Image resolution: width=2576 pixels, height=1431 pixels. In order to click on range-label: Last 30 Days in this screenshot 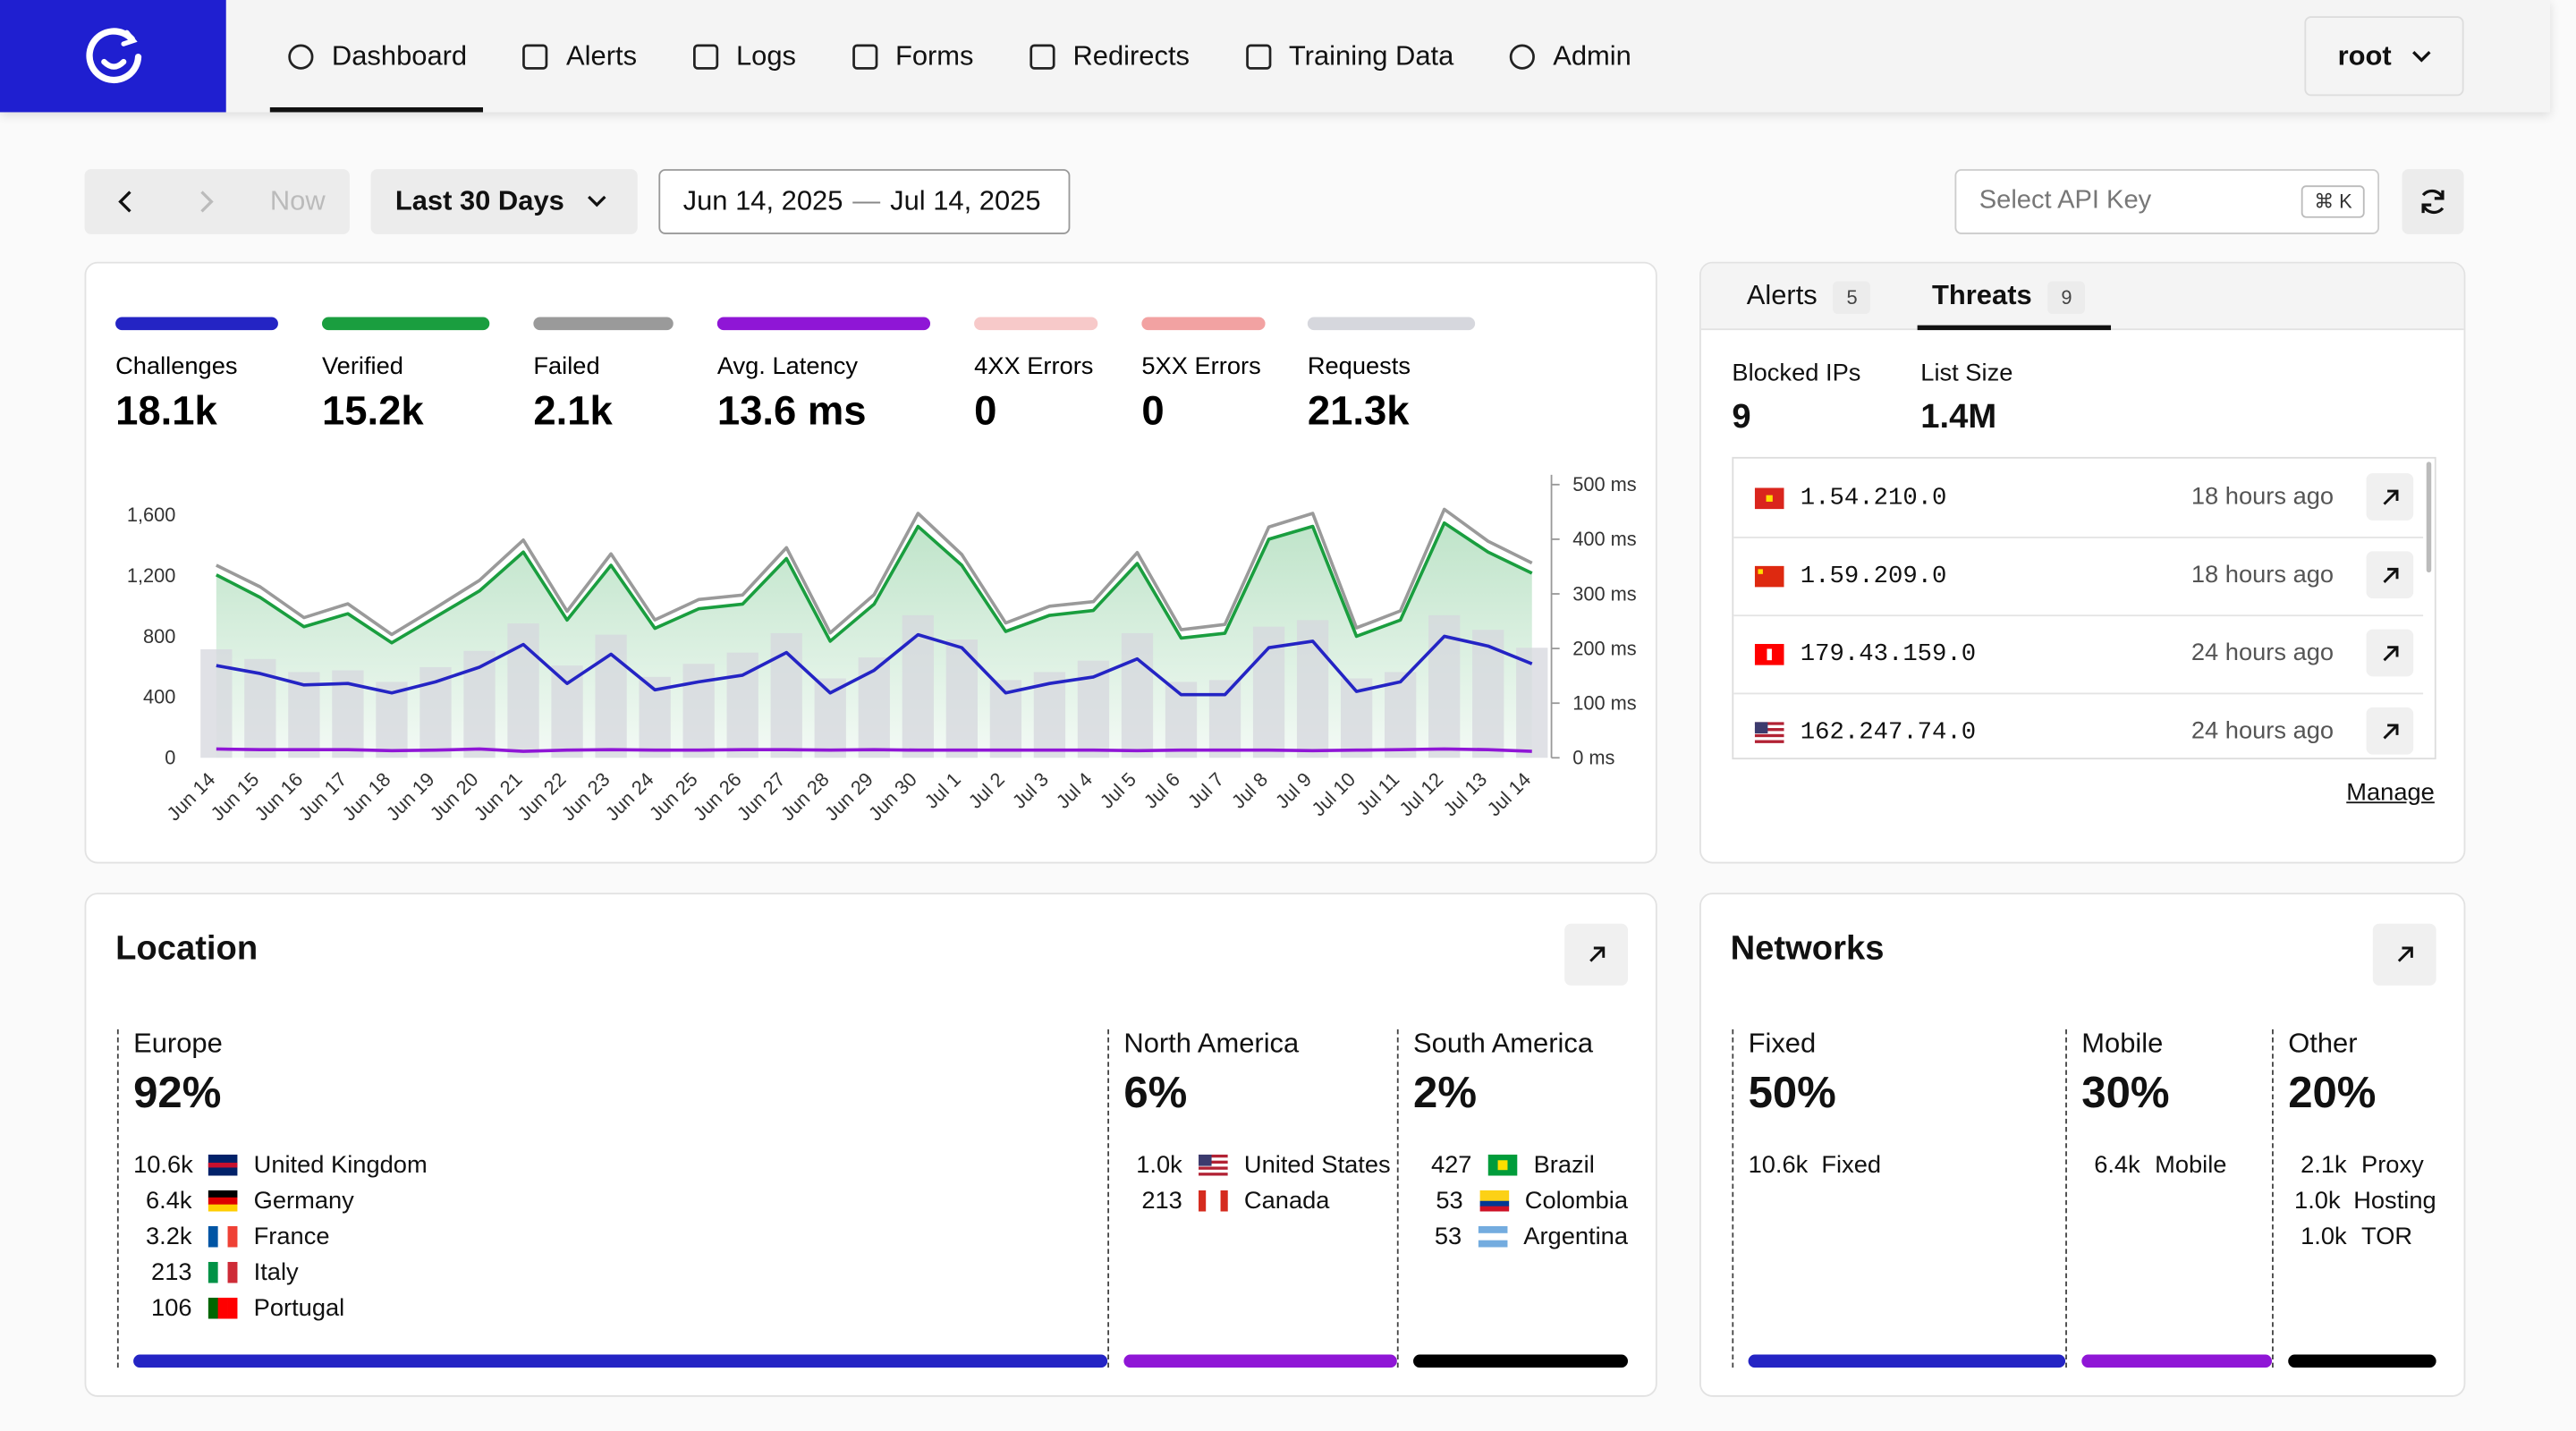, I will do `click(479, 201)`.